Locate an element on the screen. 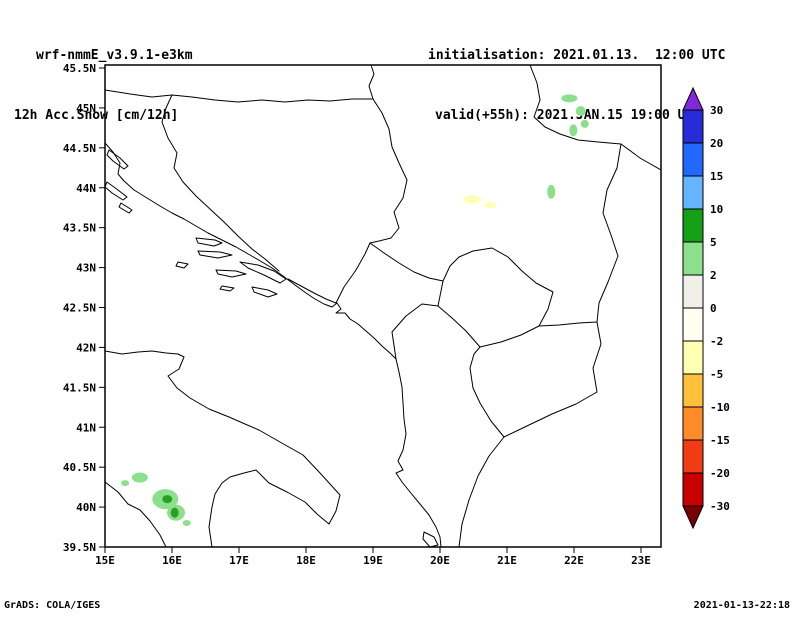  border-macedonia-albania is located at coordinates (487, 392).